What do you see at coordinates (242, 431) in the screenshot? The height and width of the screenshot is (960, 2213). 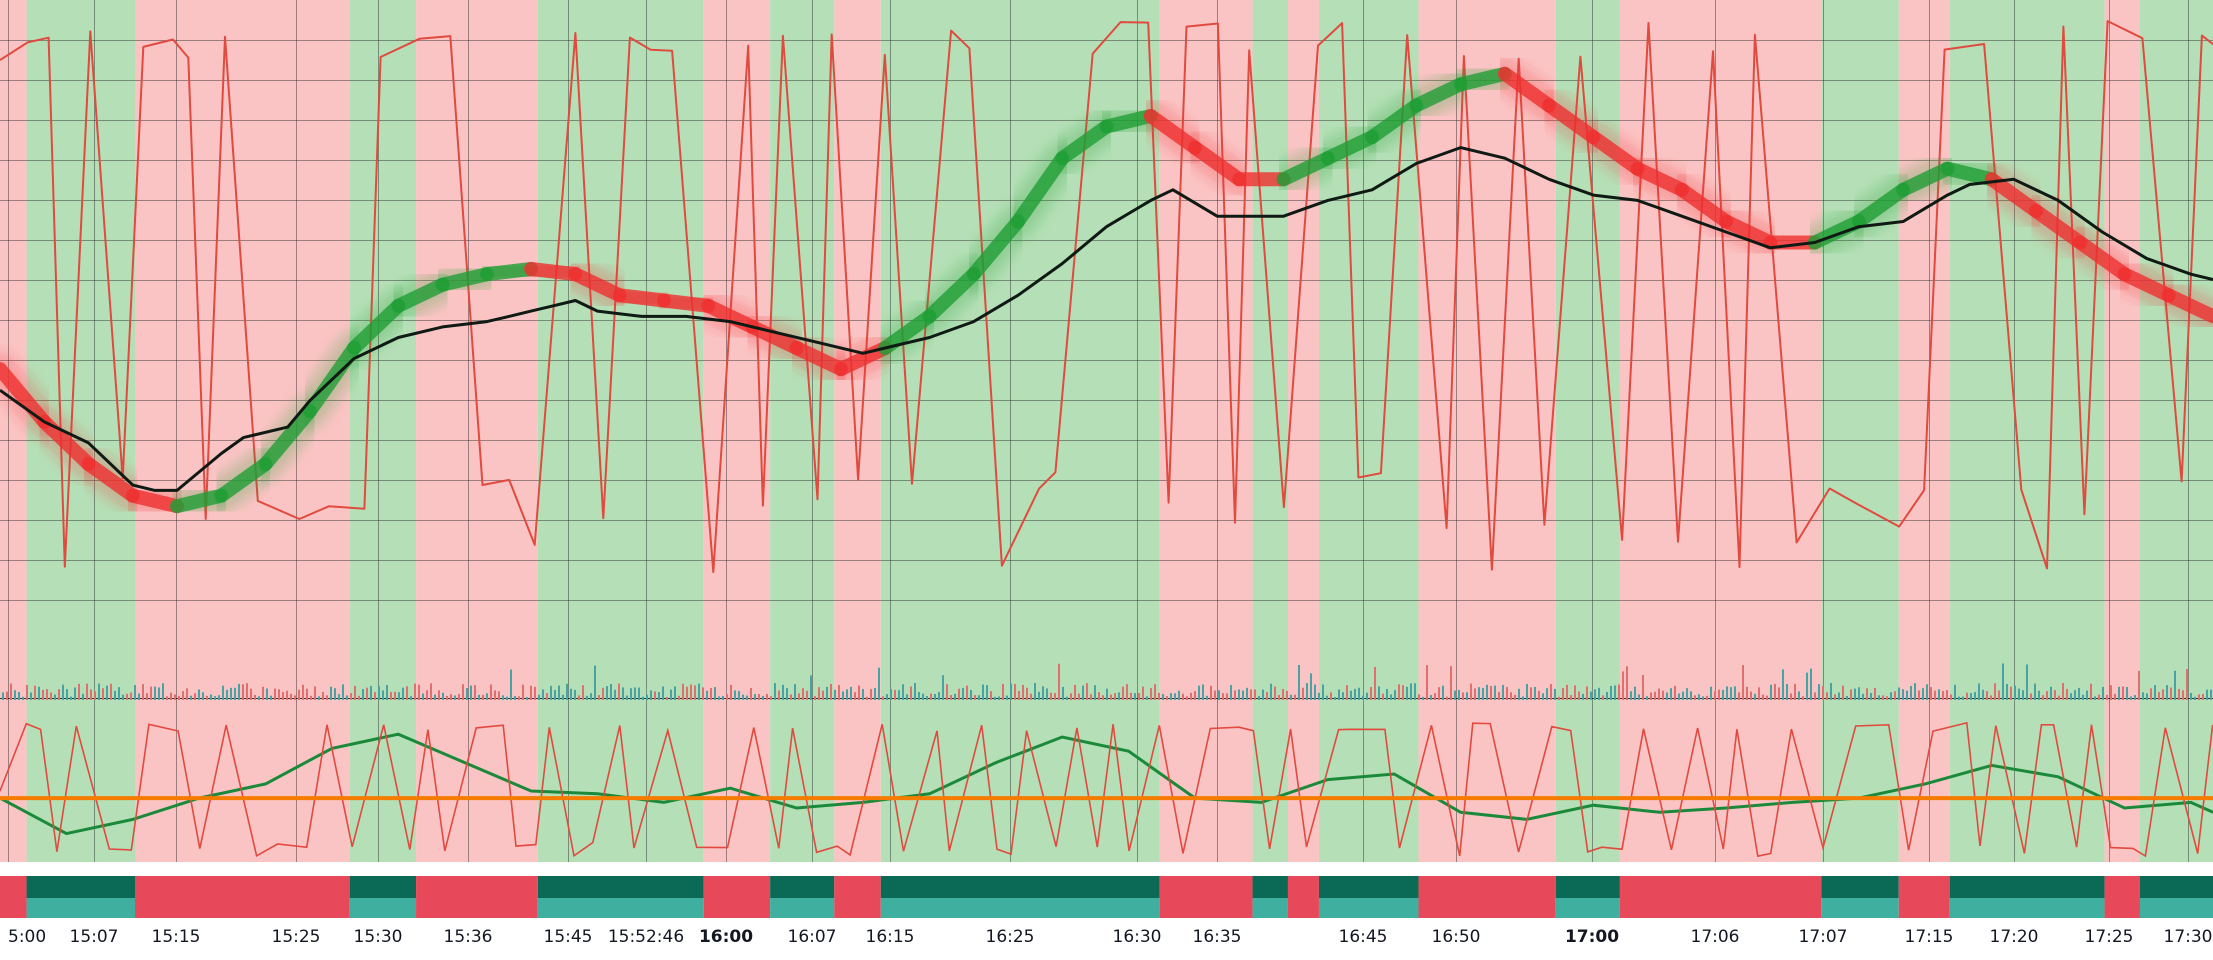 I see `regime-band-bear` at bounding box center [242, 431].